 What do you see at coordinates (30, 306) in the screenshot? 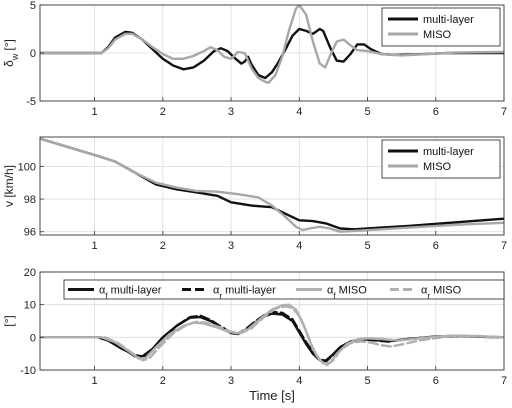
I see `y-tick-label: 10` at bounding box center [30, 306].